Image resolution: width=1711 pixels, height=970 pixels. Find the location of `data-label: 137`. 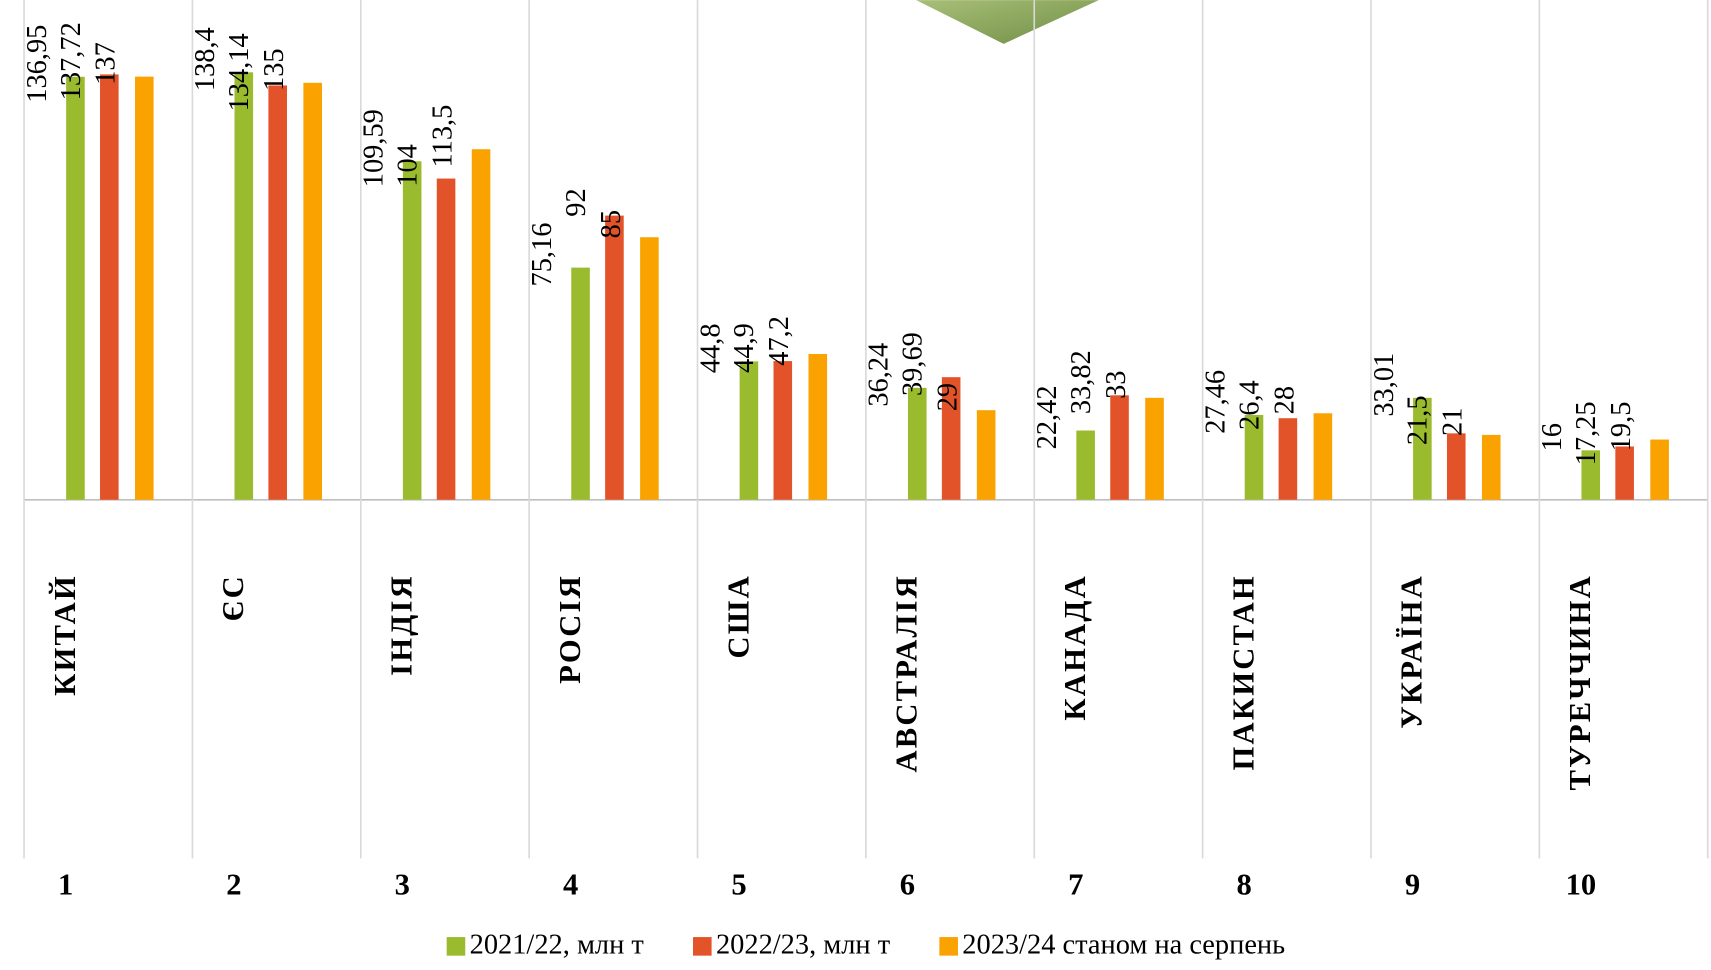

data-label: 137 is located at coordinates (106, 63).